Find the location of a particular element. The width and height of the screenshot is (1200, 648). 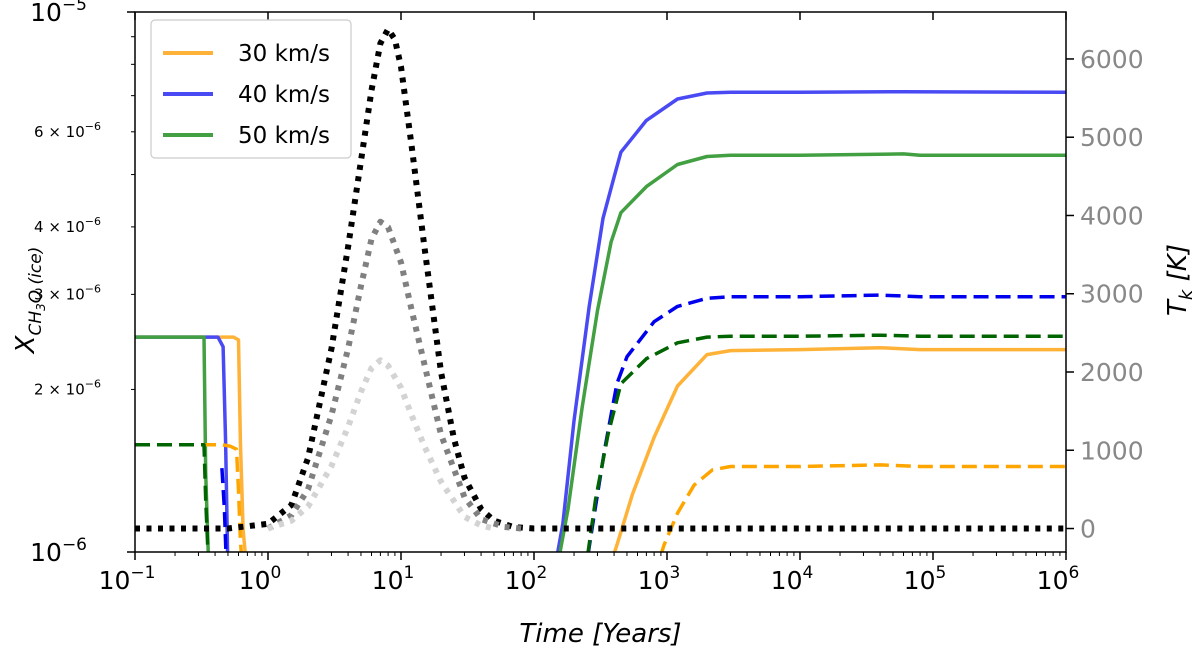

series-30-km-s-dashed-rise is located at coordinates (863, 507).